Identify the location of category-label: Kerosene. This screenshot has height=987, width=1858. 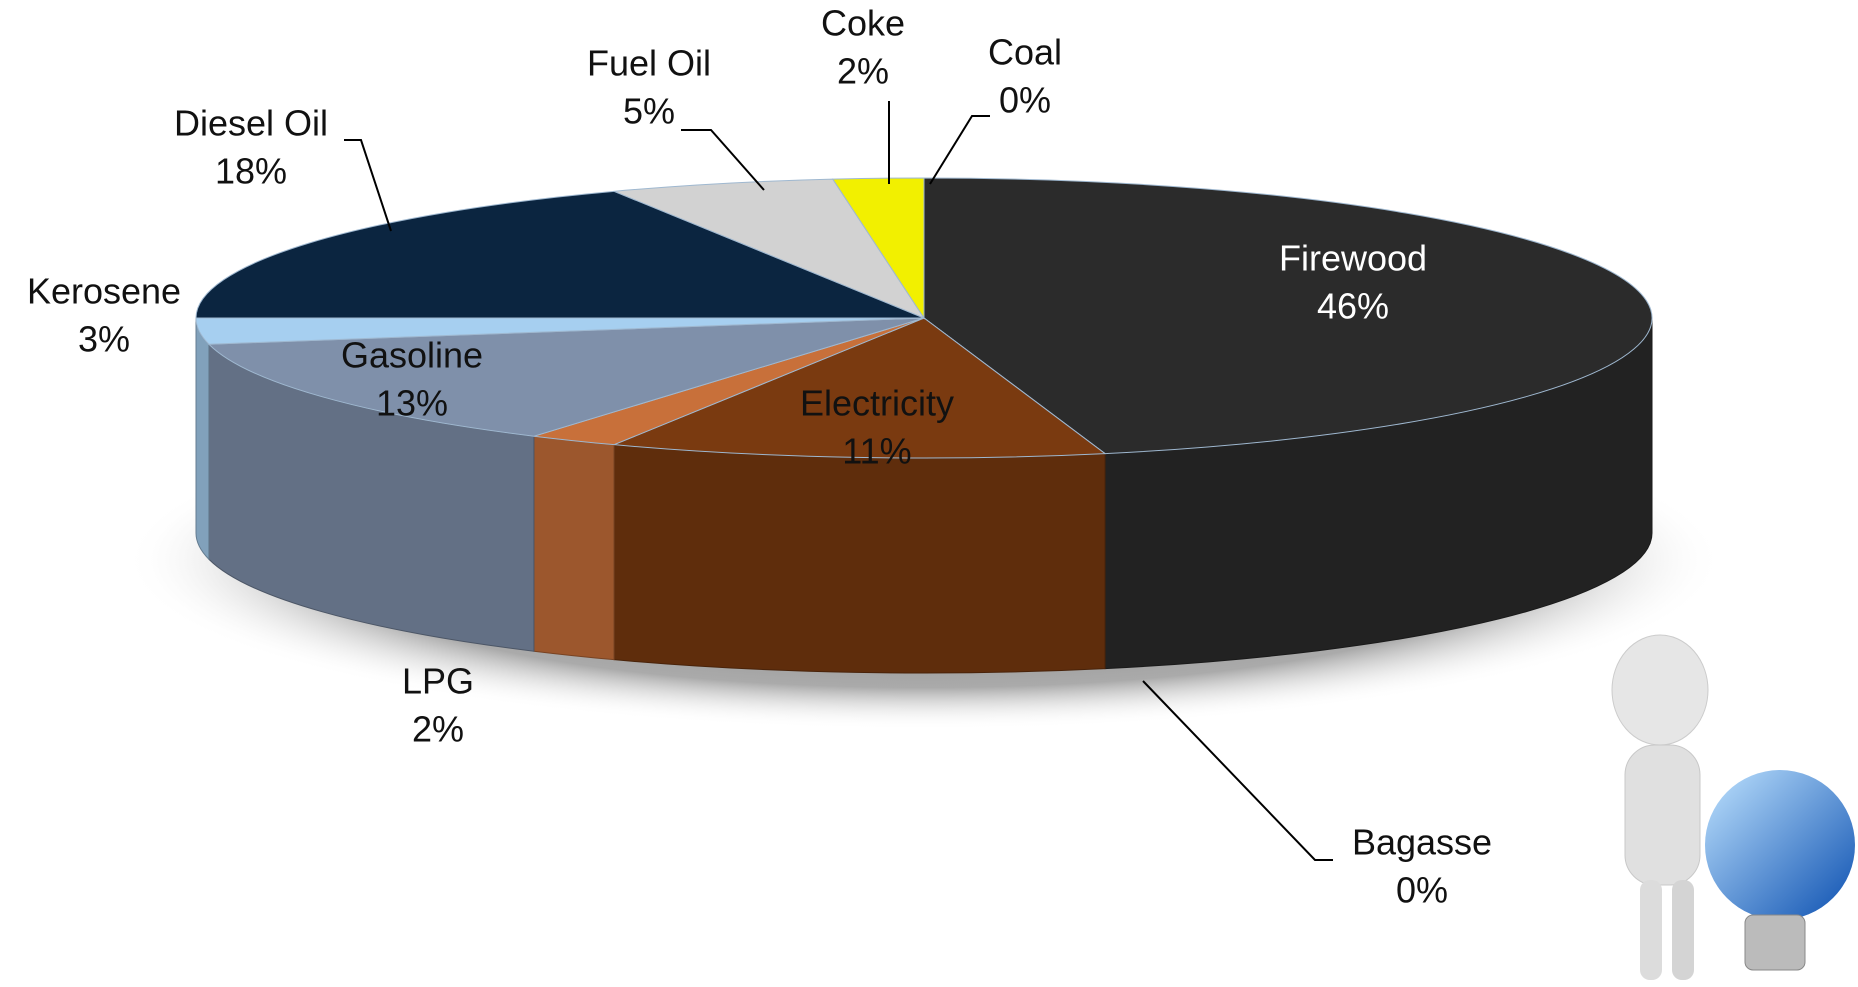
(104, 291).